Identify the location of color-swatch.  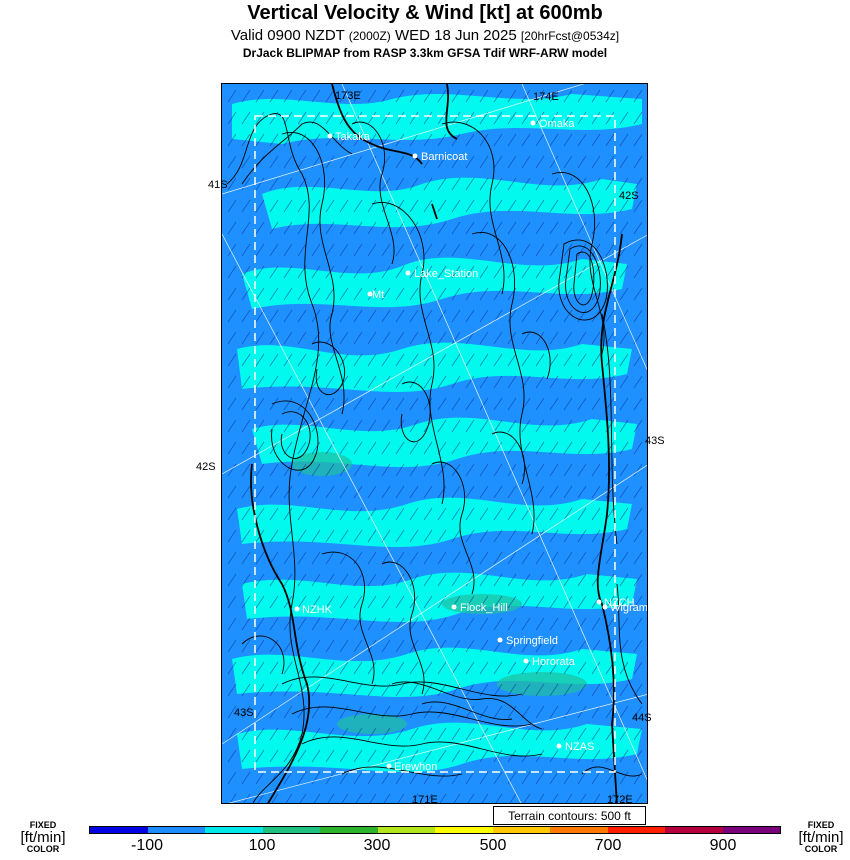
(406, 830).